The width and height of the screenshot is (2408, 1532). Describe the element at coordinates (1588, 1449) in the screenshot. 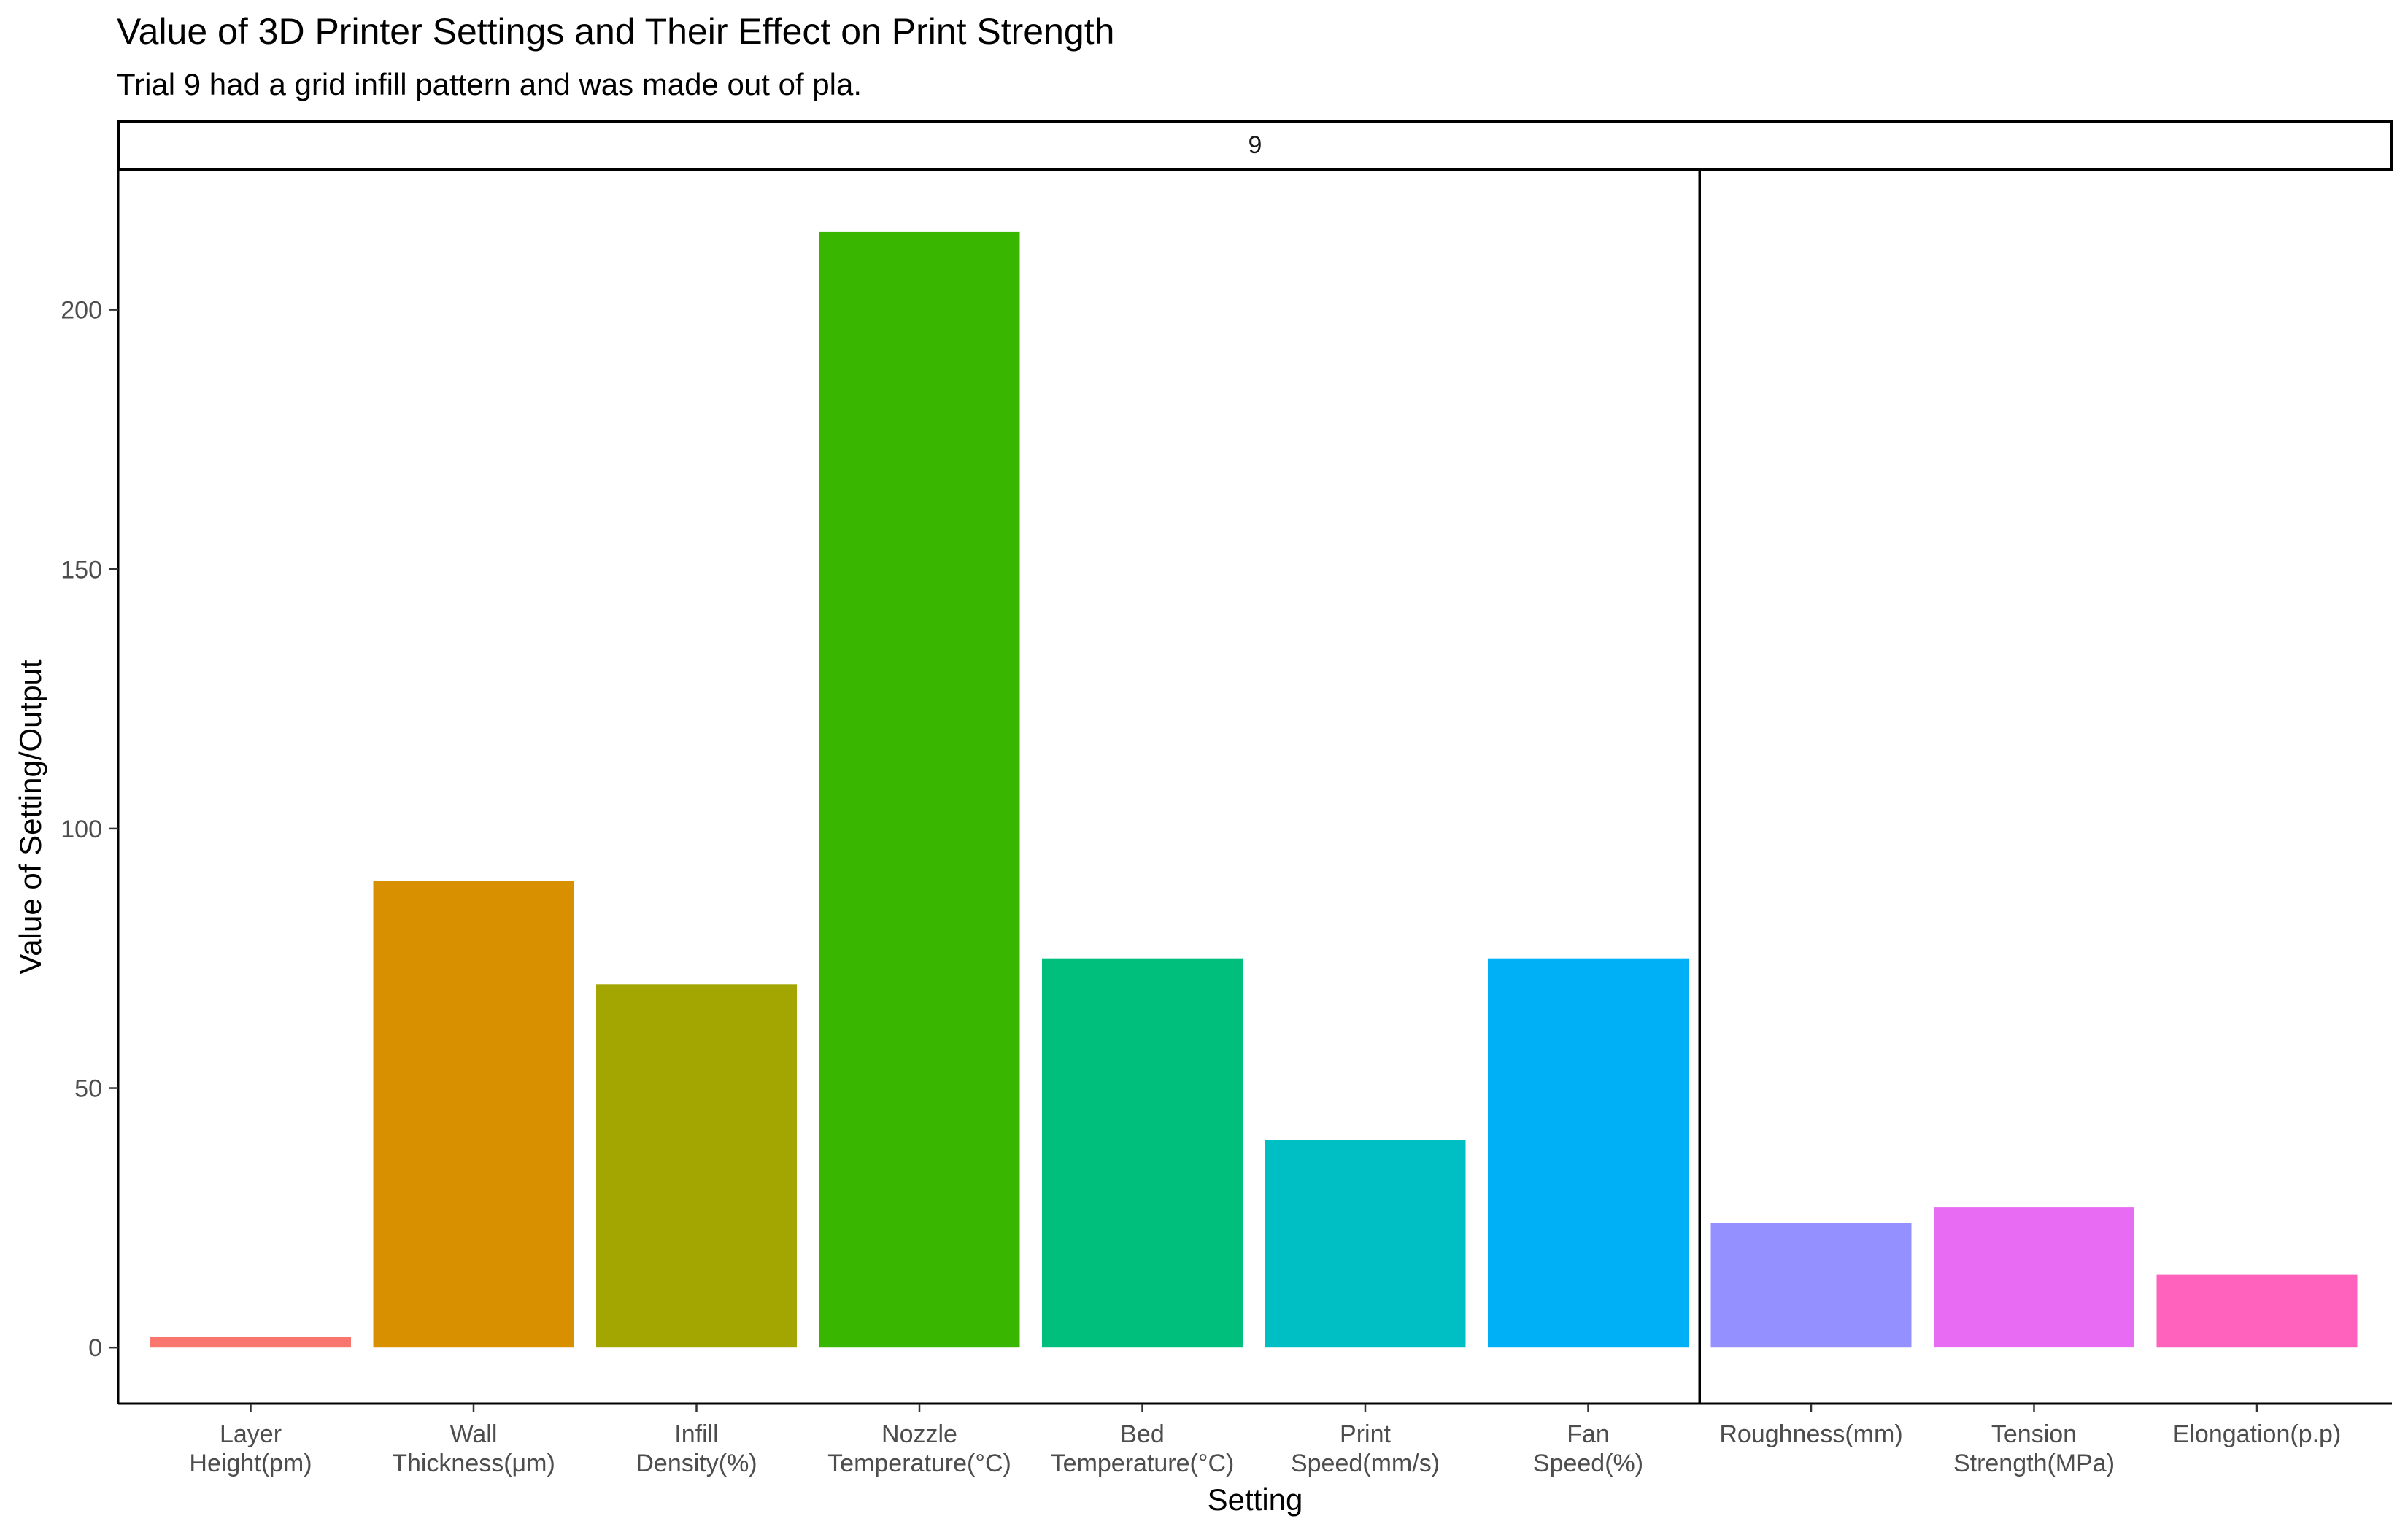

I see `x-tick-label: Fan Speed(%)` at that location.